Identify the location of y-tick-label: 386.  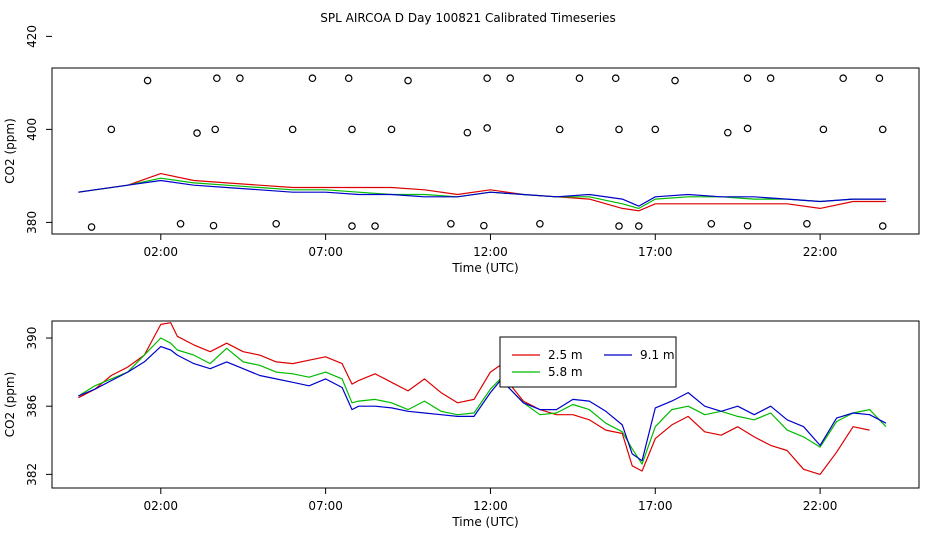
(32, 406).